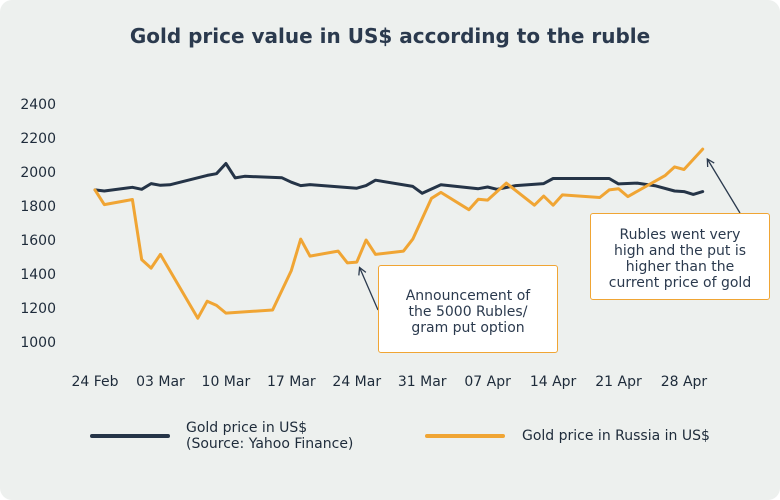  I want to click on x-tick-label: 24 Mar, so click(356, 382).